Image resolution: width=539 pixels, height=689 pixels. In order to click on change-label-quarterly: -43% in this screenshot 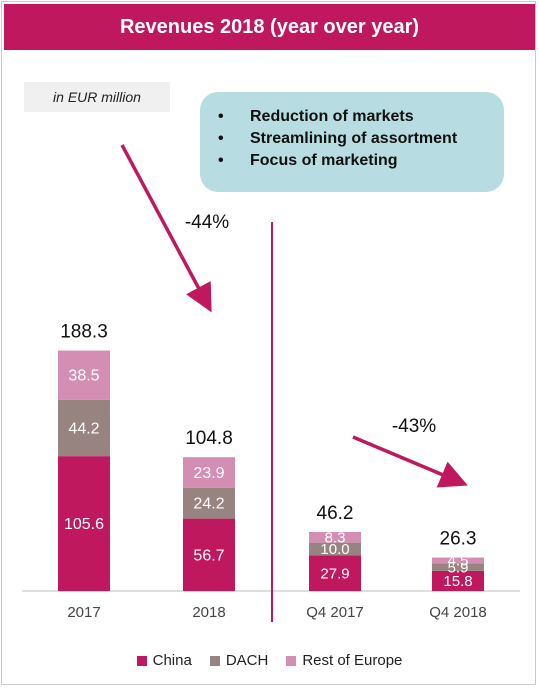, I will do `click(414, 426)`.